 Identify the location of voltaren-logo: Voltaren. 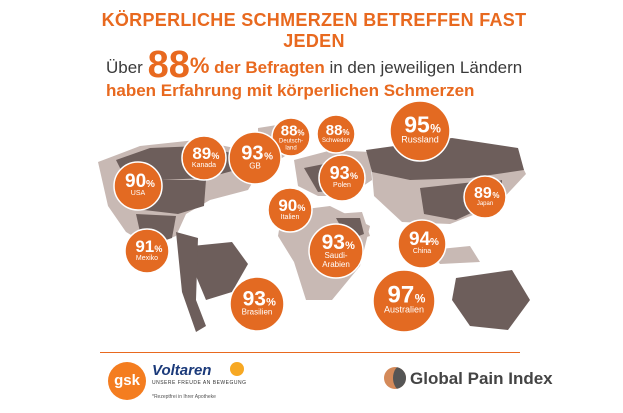
(182, 370).